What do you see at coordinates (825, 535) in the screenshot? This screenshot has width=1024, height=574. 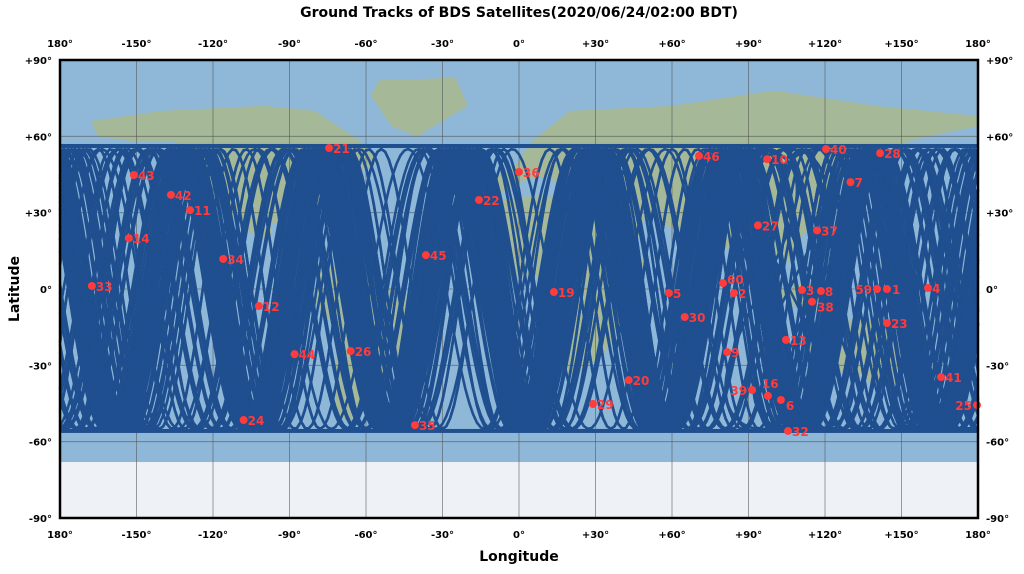 I see `x-tick-label-bottom: +120°` at bounding box center [825, 535].